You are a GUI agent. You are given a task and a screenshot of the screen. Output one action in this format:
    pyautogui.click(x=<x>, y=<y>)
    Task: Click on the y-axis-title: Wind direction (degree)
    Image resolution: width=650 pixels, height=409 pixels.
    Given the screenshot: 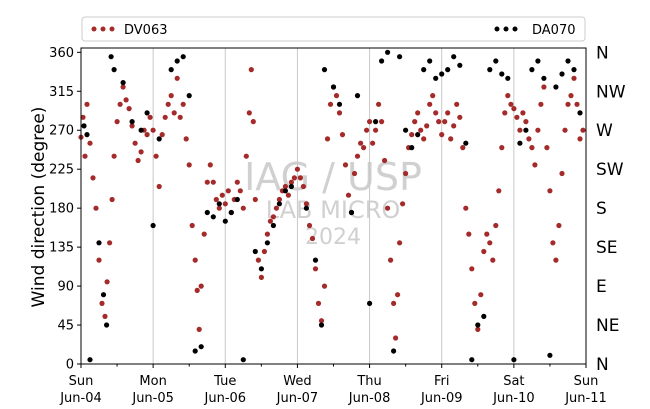 What is the action you would take?
    pyautogui.click(x=39, y=207)
    